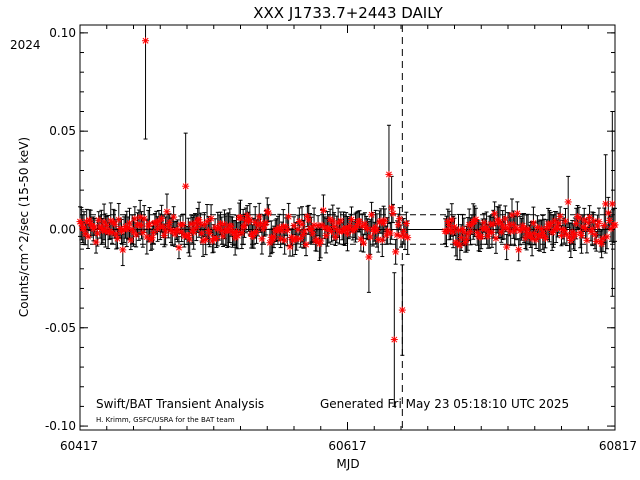 The height and width of the screenshot is (480, 640). What do you see at coordinates (180, 404) in the screenshot?
I see `footer-left-note: Swift/BAT Transient Analysis` at bounding box center [180, 404].